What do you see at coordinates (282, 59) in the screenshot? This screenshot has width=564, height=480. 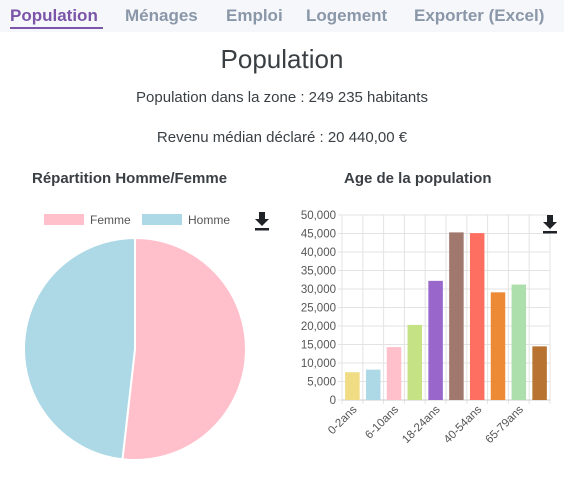 I see `page-title: Population` at bounding box center [282, 59].